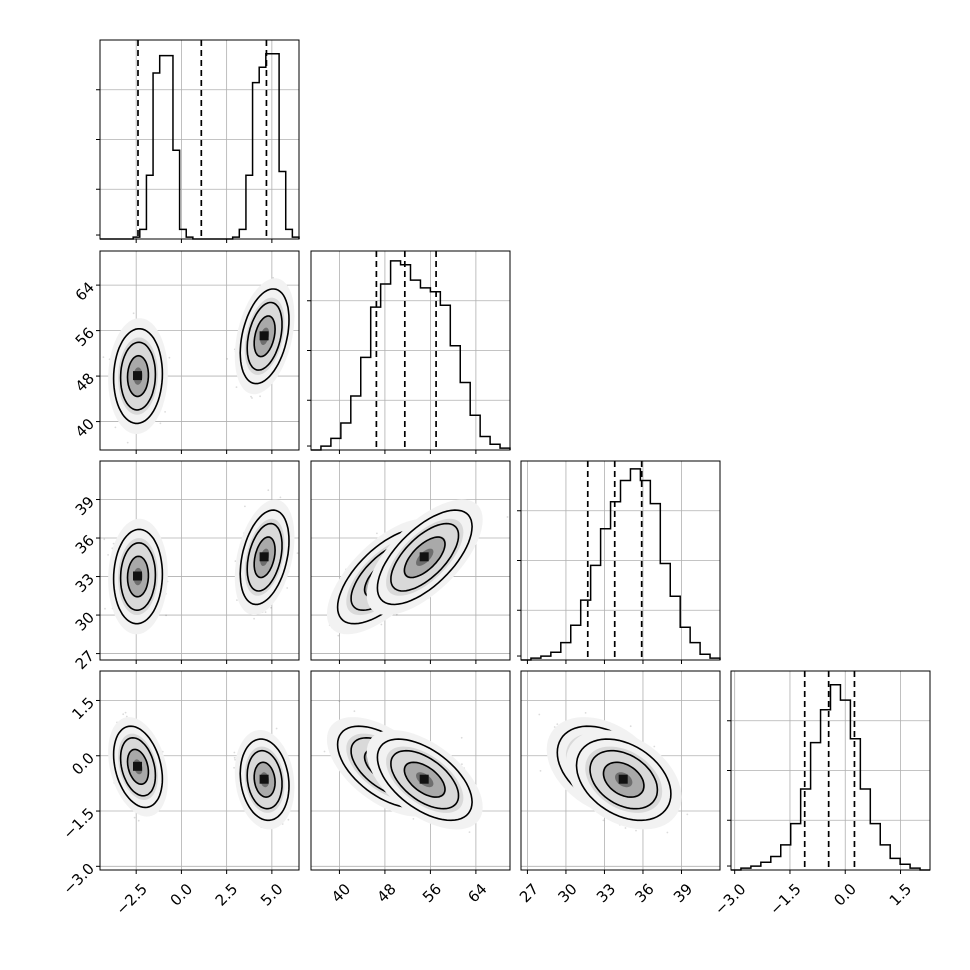  What do you see at coordinates (785, 899) in the screenshot?
I see `x-tick-label: −1.5` at bounding box center [785, 899].